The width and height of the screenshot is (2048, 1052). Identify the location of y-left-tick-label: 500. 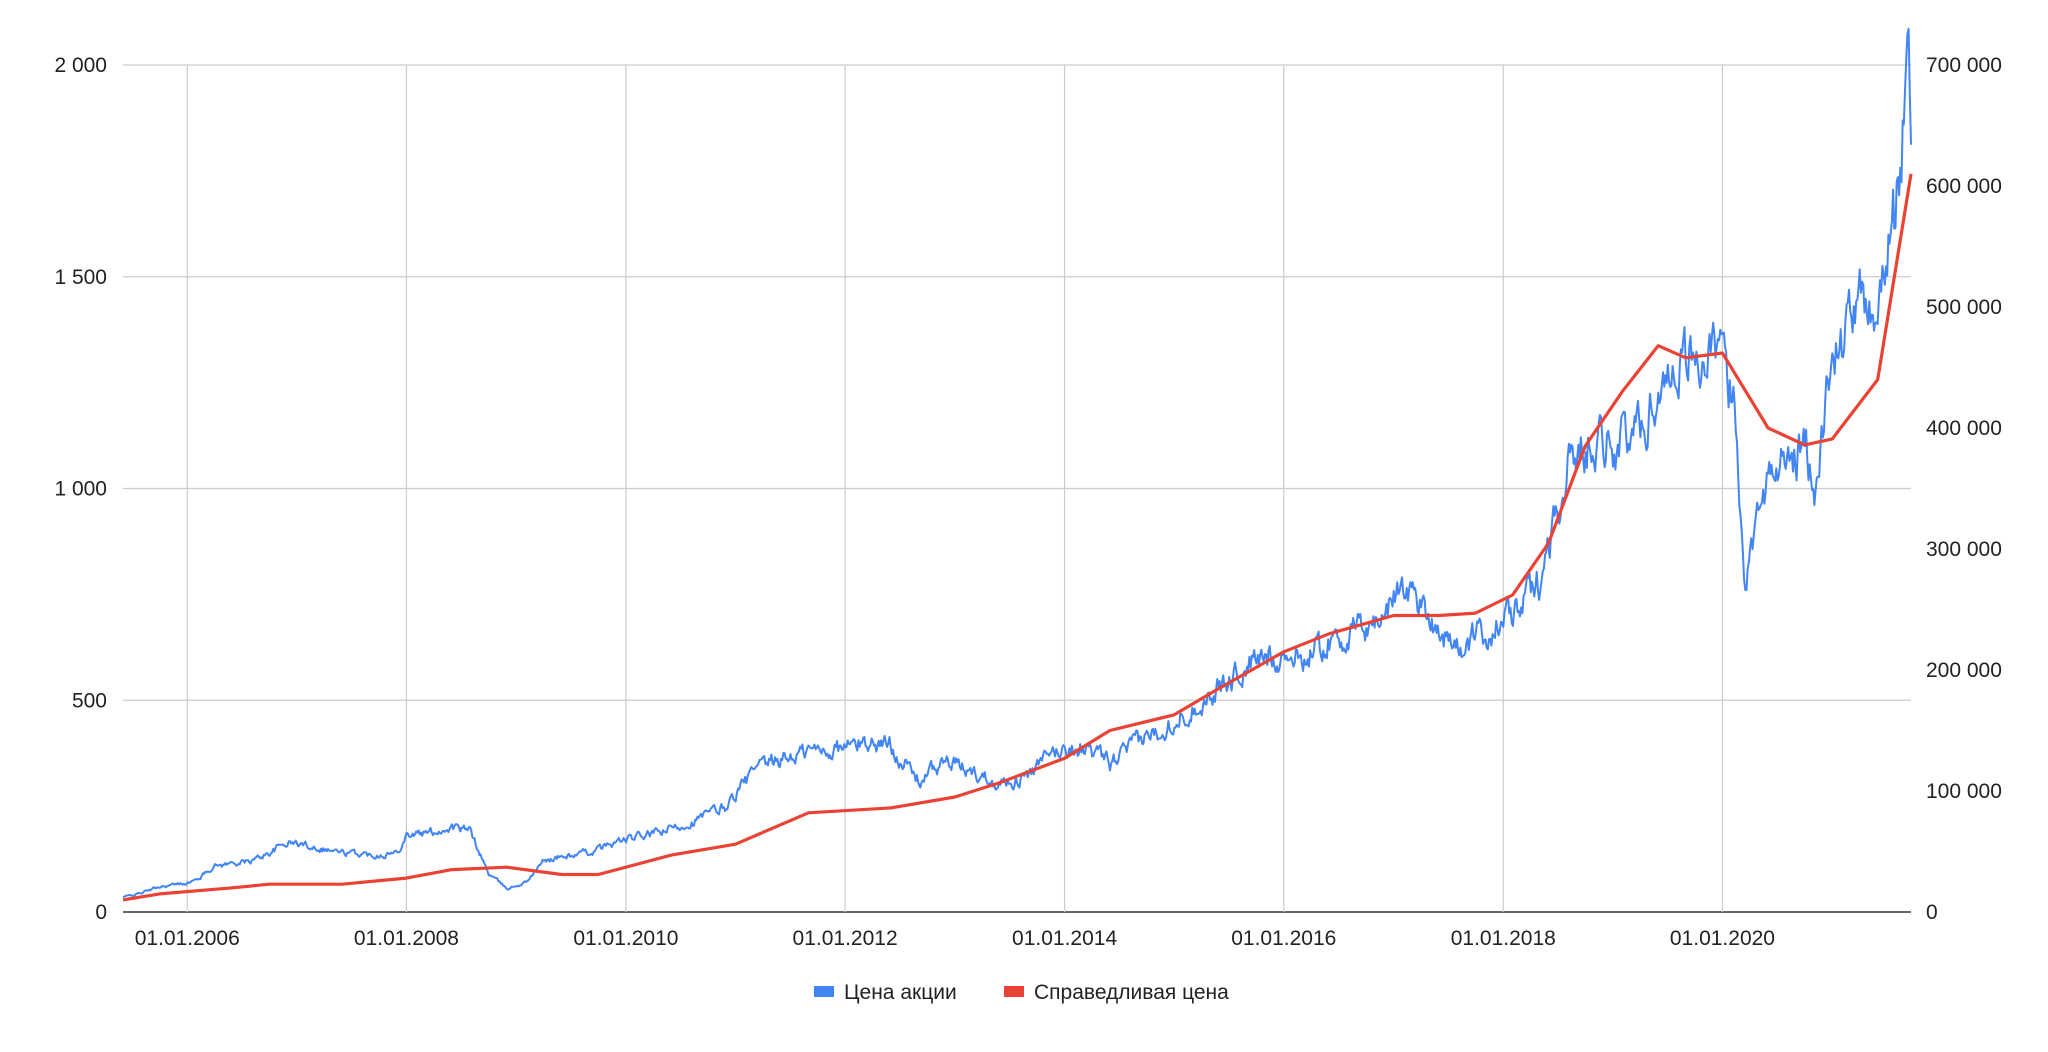
(89, 700).